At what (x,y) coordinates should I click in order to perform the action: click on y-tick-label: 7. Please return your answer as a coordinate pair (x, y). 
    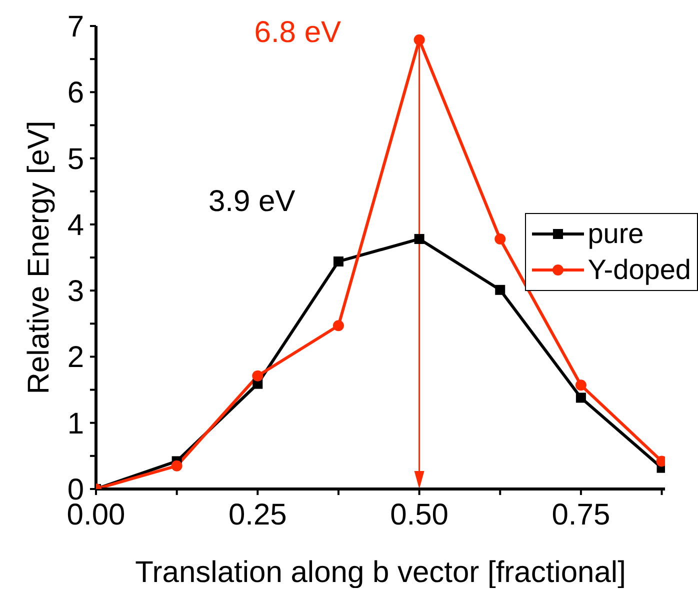
    Looking at the image, I should click on (75, 27).